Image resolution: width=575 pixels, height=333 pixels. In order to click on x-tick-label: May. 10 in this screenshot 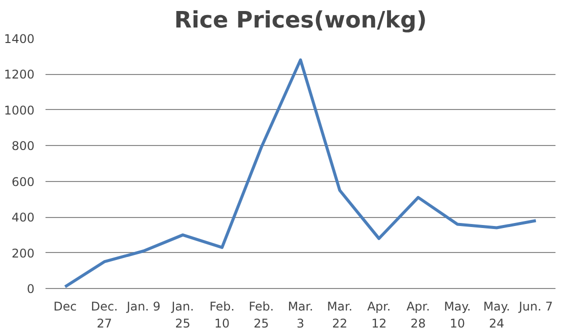, I will do `click(457, 315)`.